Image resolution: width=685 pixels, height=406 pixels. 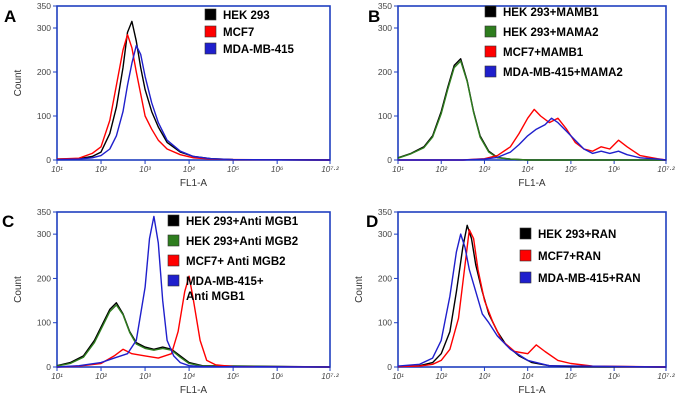 I want to click on legend-label: HEK 293, so click(x=246, y=16).